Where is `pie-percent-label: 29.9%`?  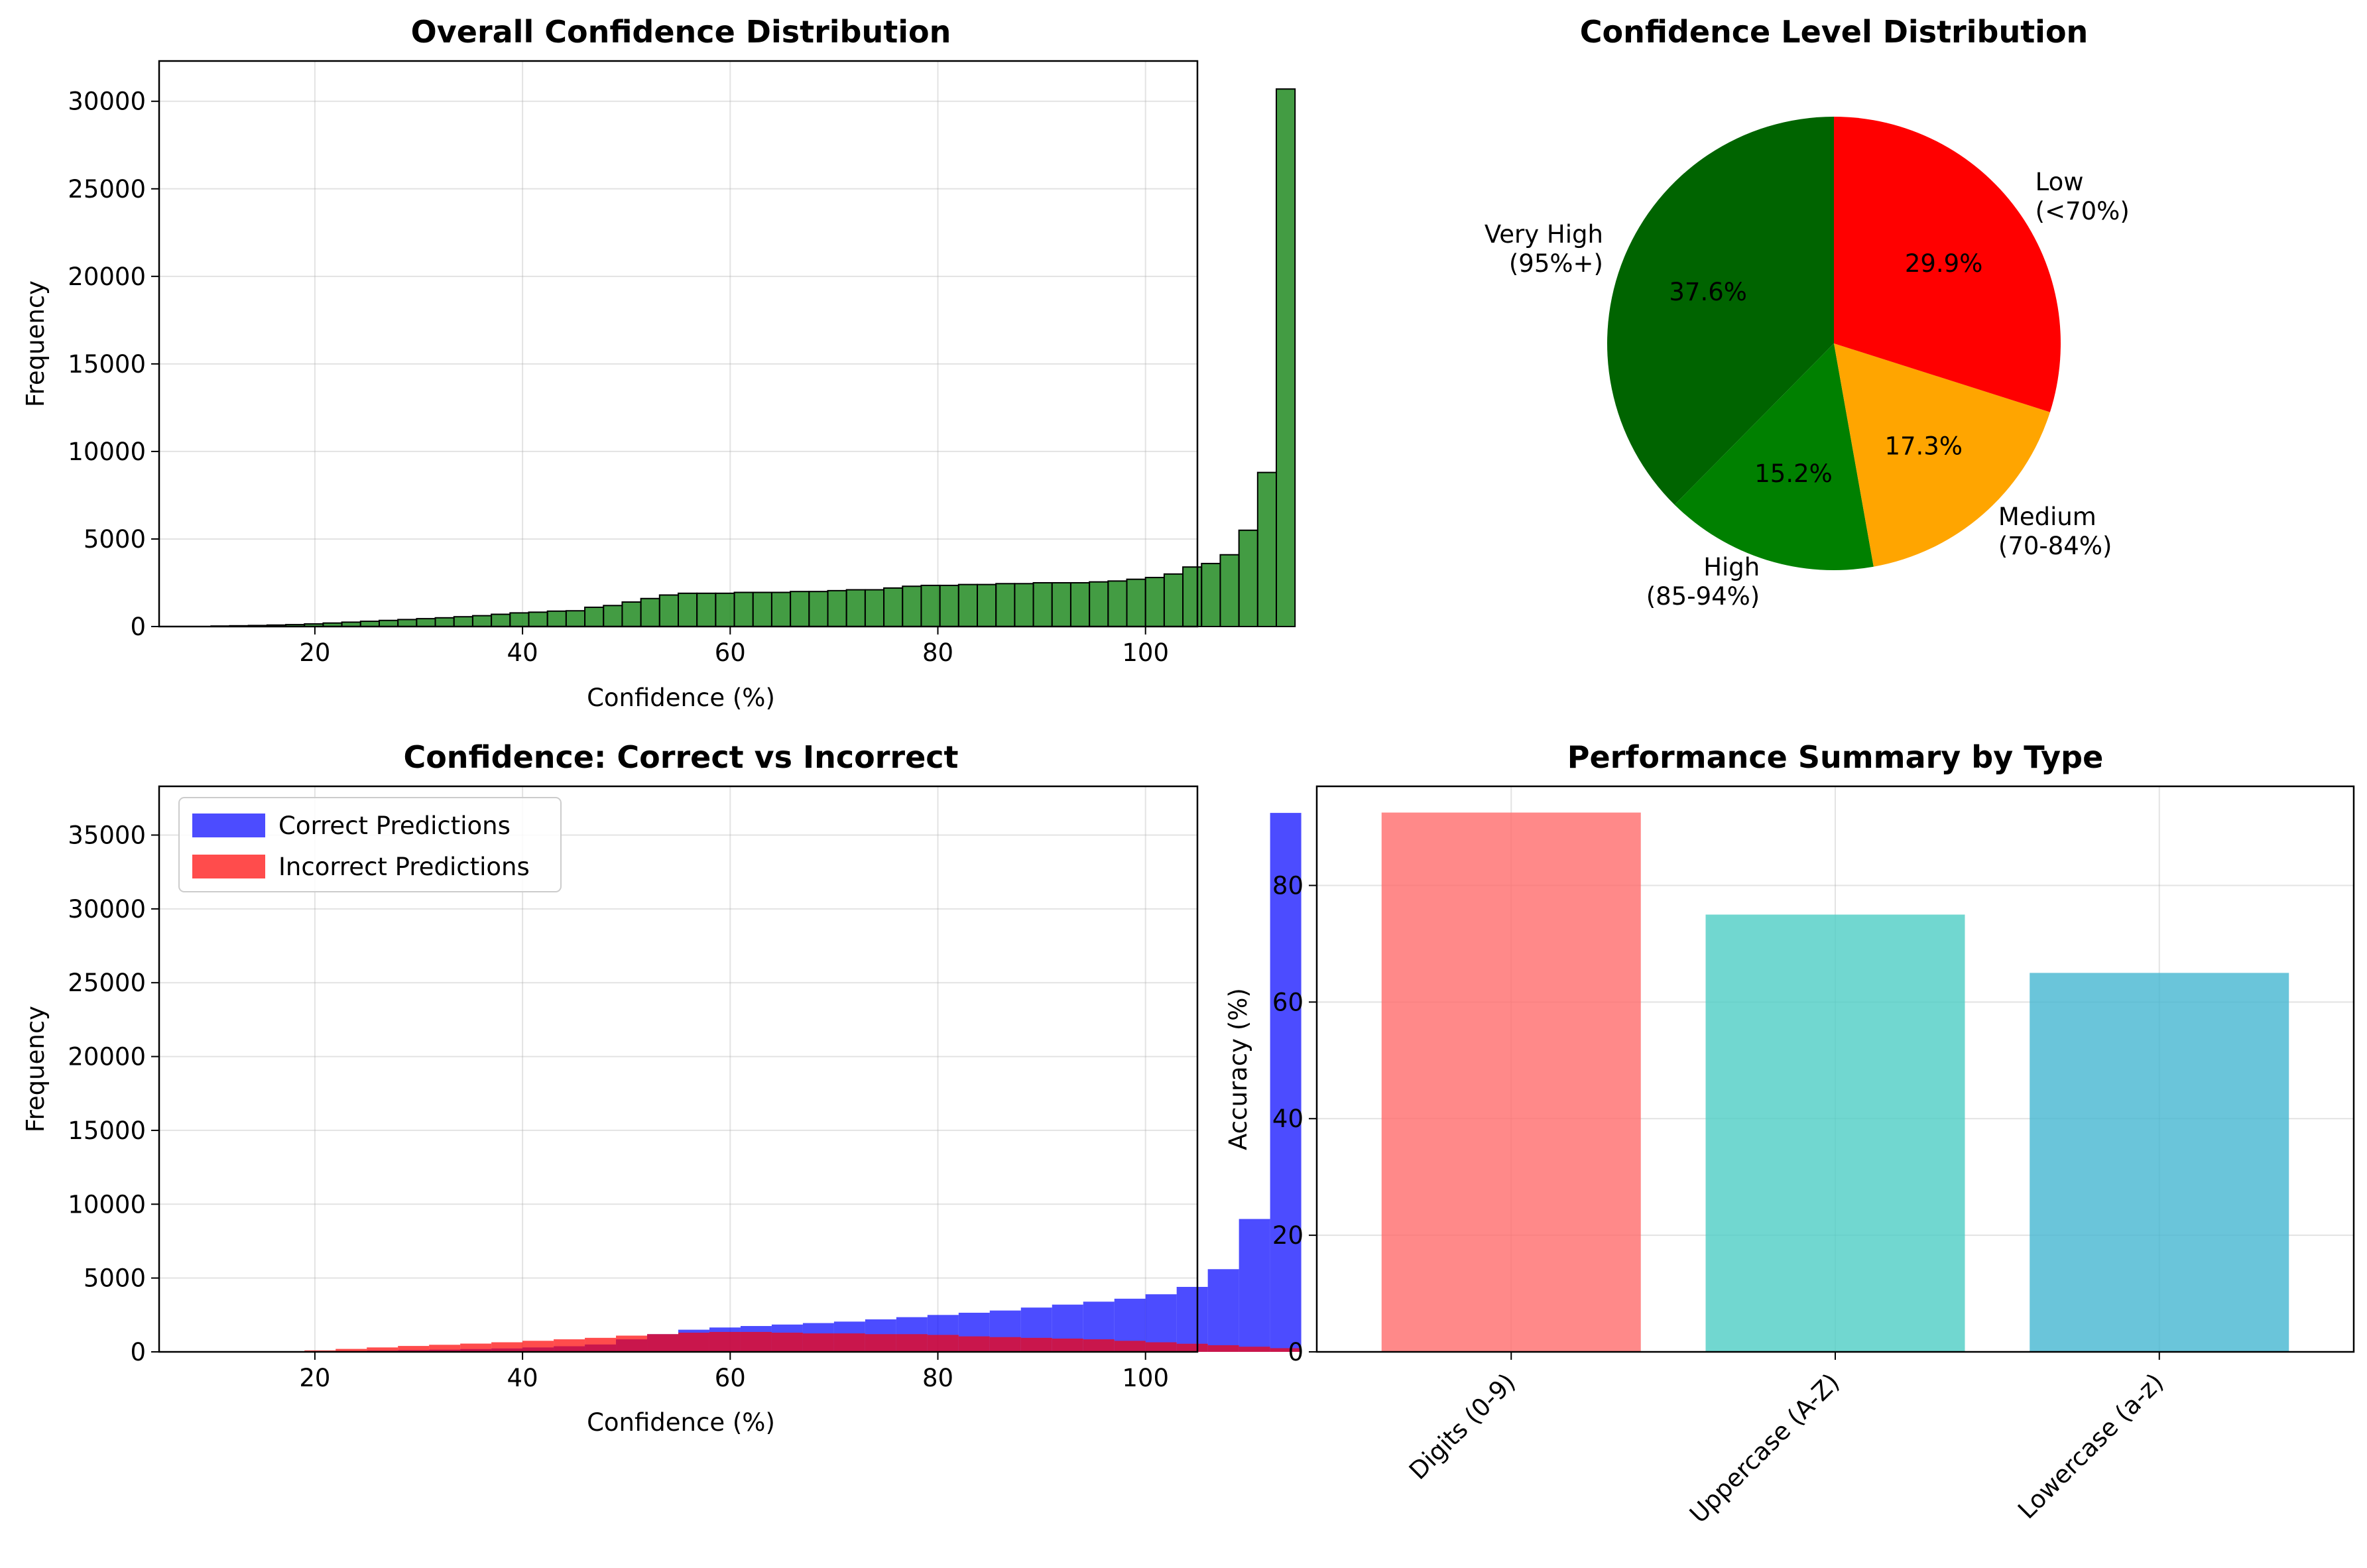 pie-percent-label: 29.9% is located at coordinates (1944, 263).